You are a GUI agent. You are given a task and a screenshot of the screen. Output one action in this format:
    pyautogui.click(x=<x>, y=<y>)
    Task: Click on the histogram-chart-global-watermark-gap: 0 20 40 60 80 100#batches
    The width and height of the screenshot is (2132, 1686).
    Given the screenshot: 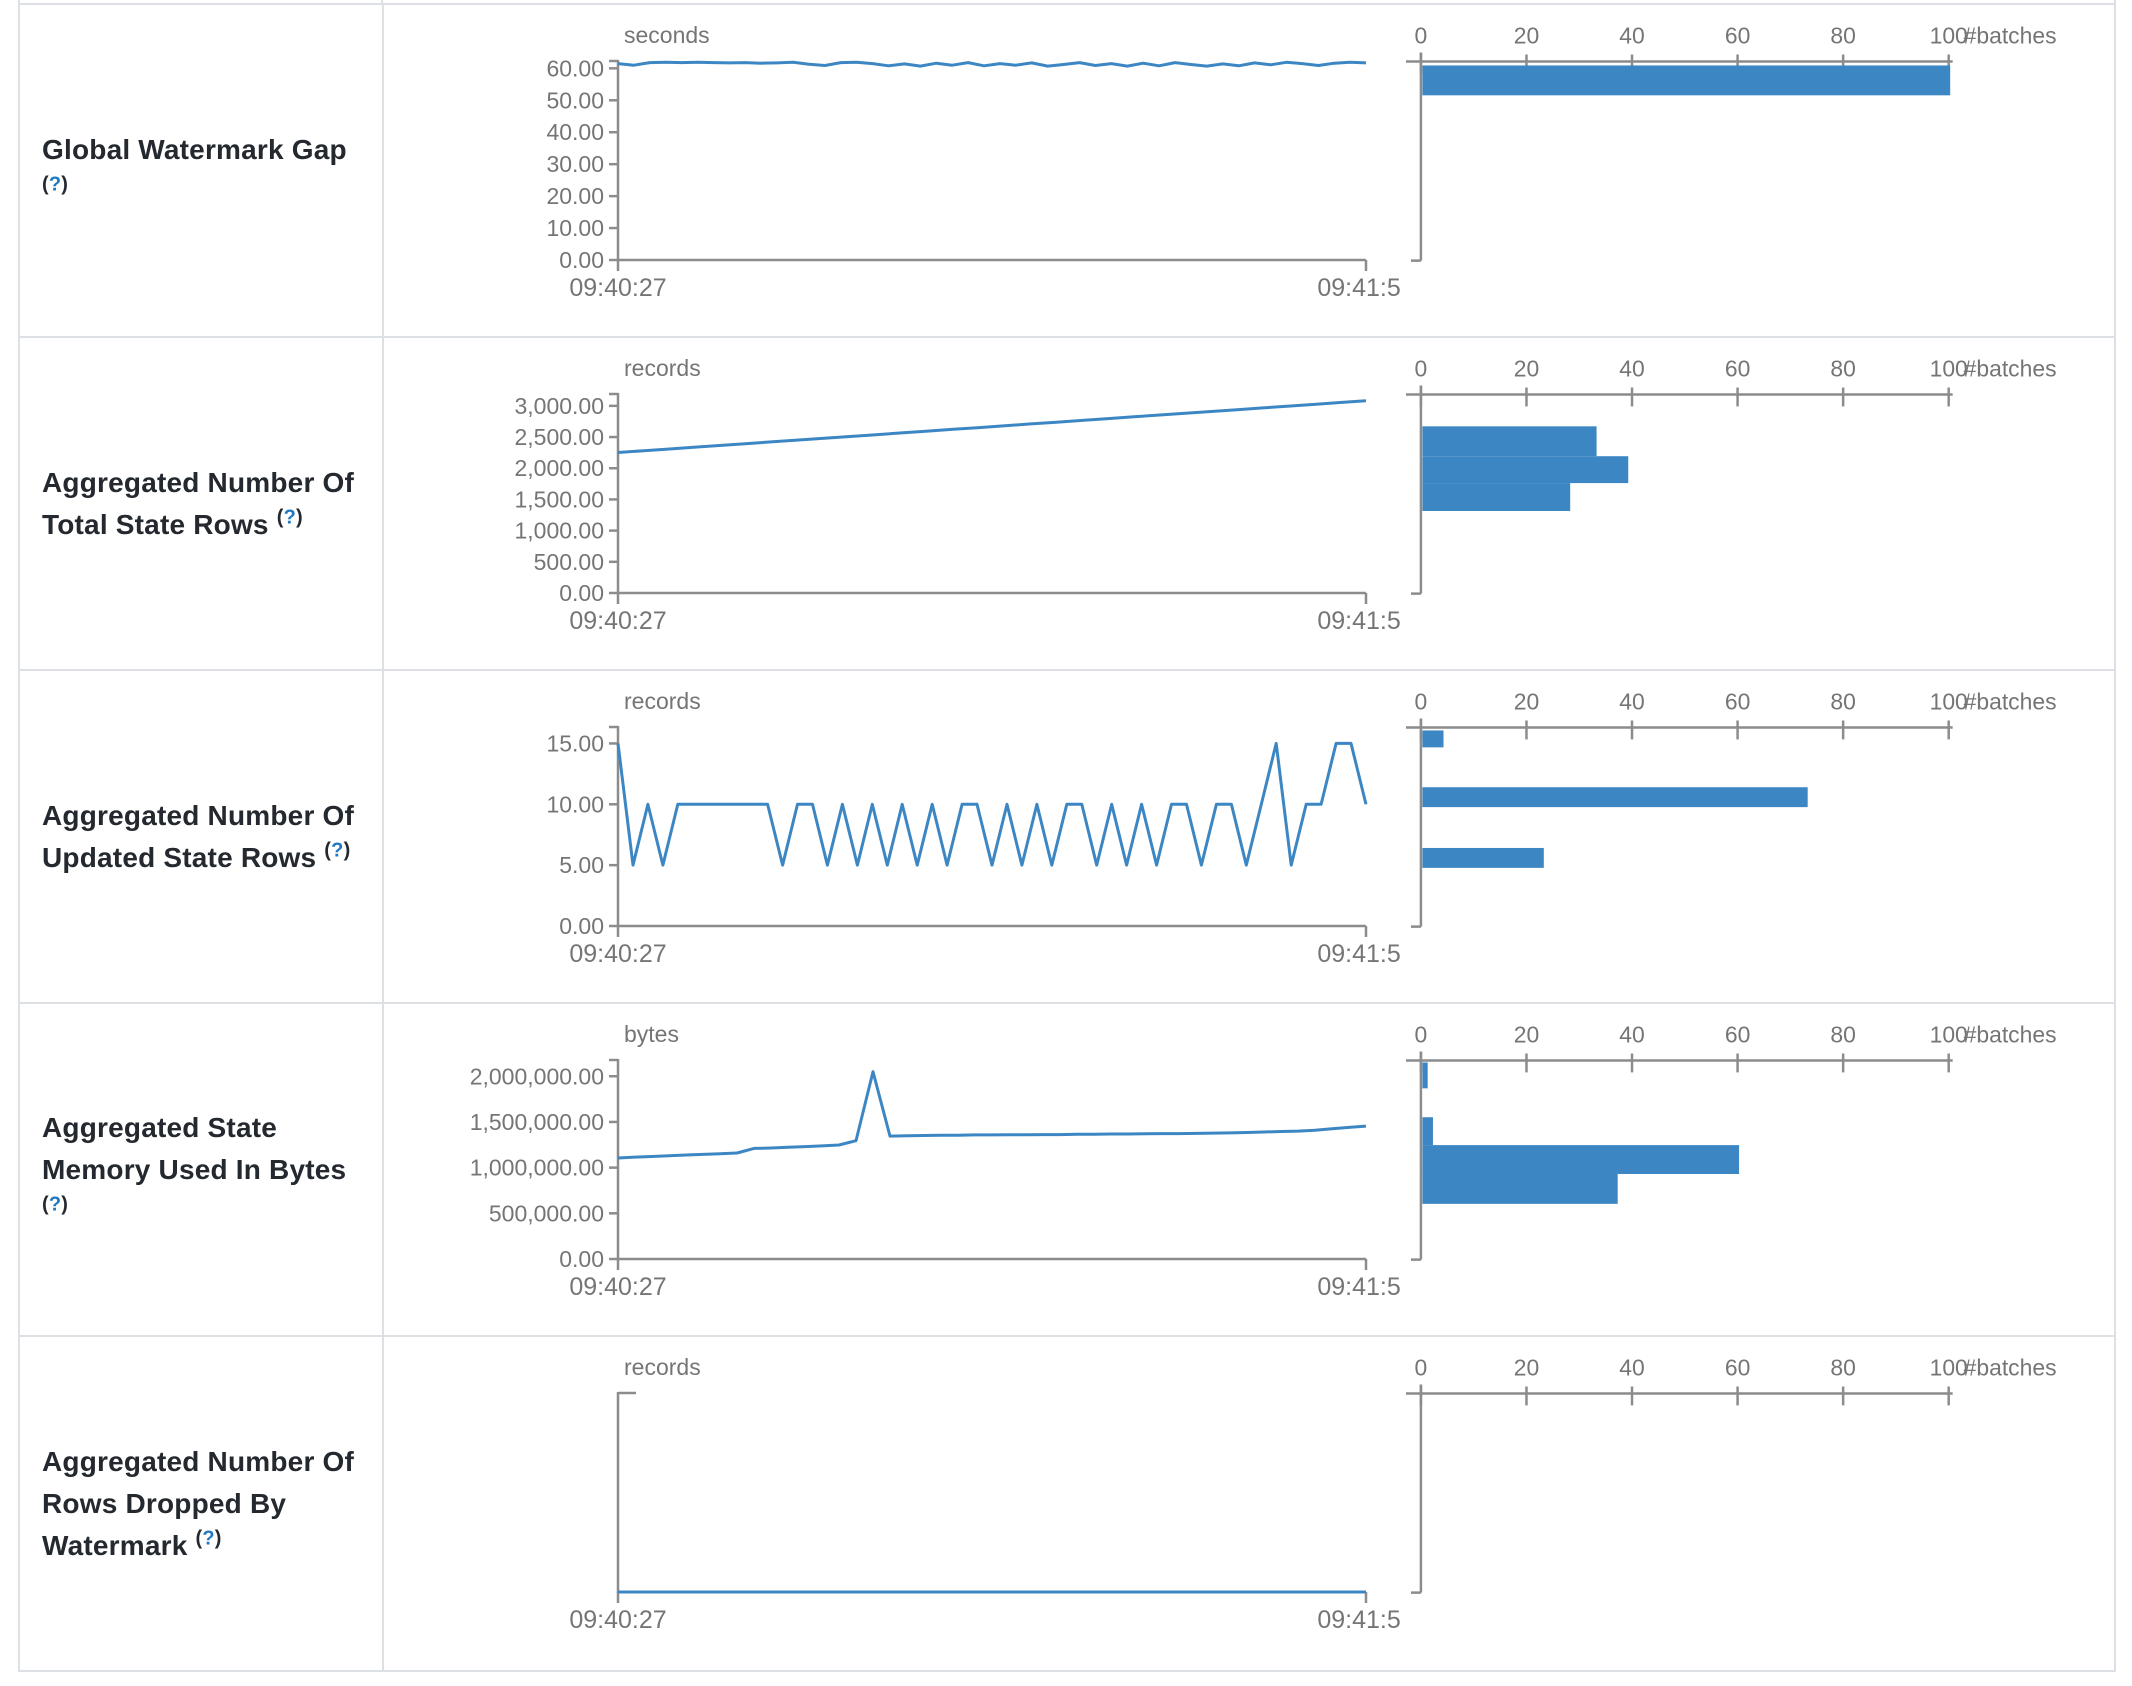 What is the action you would take?
    pyautogui.click(x=1731, y=142)
    